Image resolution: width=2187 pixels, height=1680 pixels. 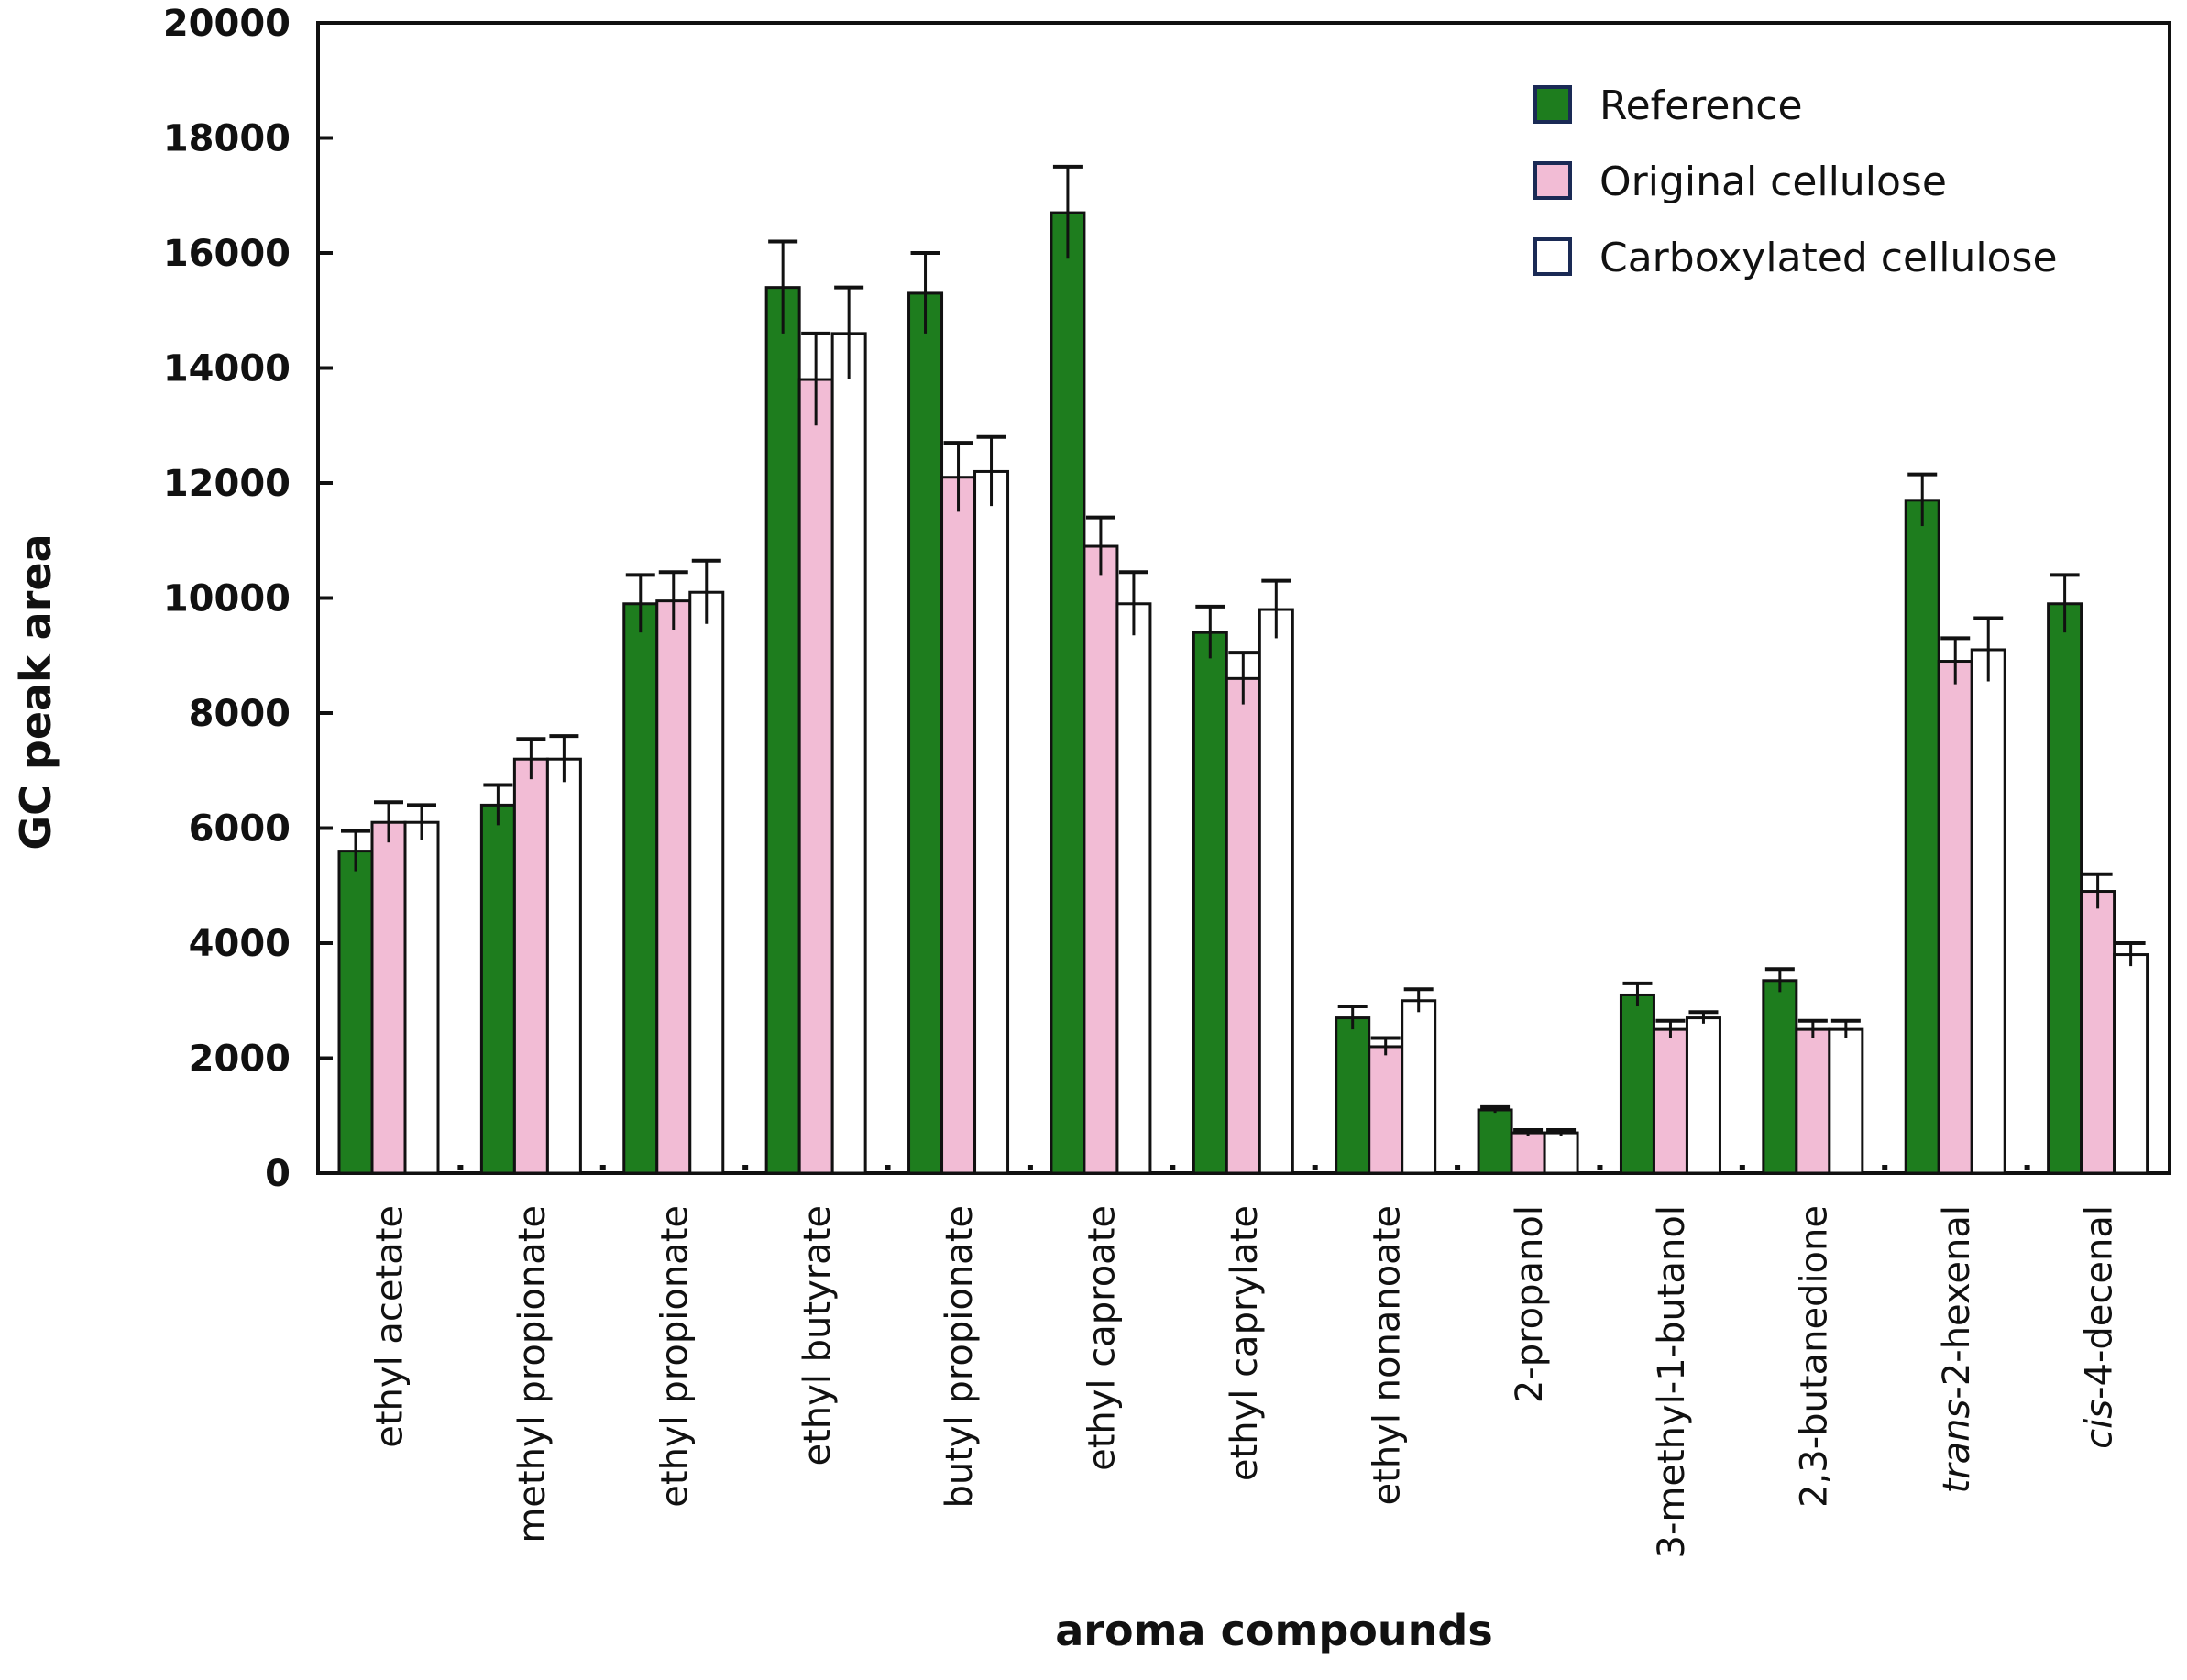 What do you see at coordinates (1103, 1338) in the screenshot?
I see `category-label: ethyl caproate` at bounding box center [1103, 1338].